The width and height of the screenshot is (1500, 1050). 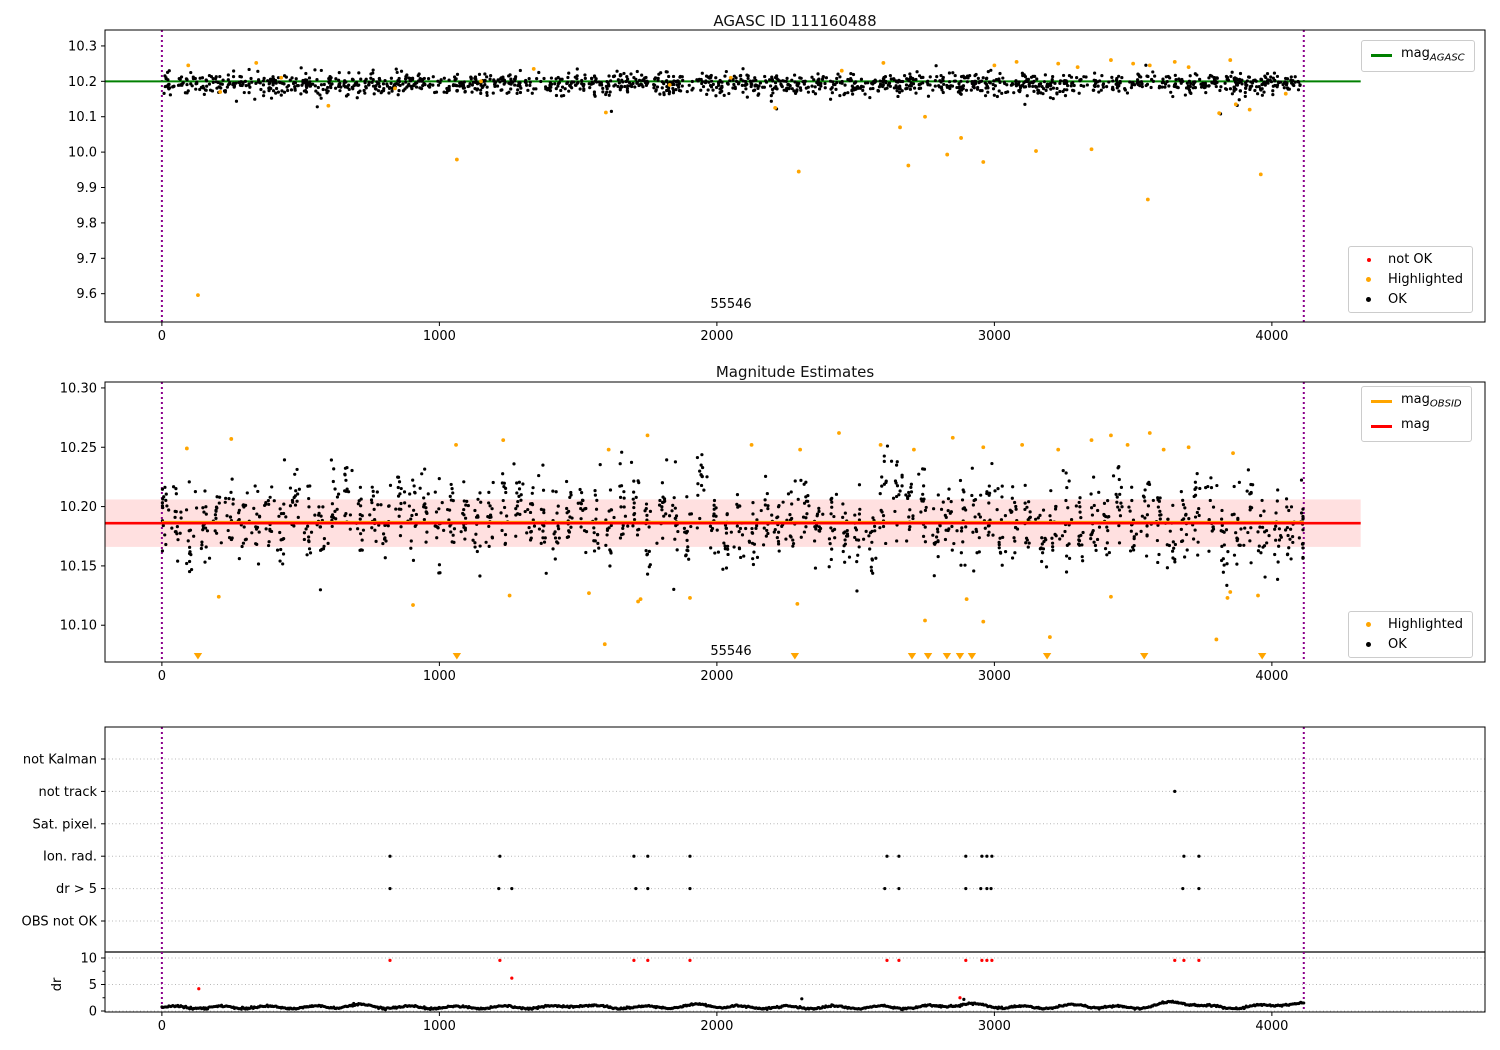 I want to click on tick-label: 9.6, so click(x=86, y=294).